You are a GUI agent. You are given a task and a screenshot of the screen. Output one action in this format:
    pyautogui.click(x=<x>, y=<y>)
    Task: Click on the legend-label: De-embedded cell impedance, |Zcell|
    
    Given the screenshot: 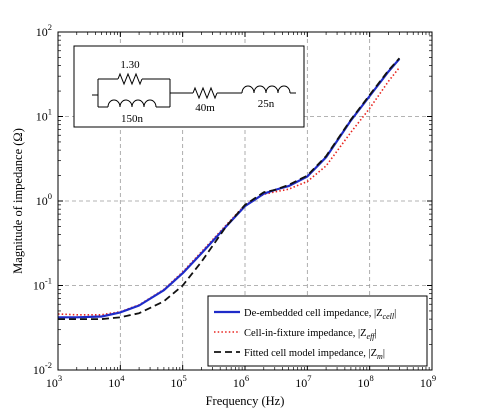 What is the action you would take?
    pyautogui.click(x=320, y=314)
    